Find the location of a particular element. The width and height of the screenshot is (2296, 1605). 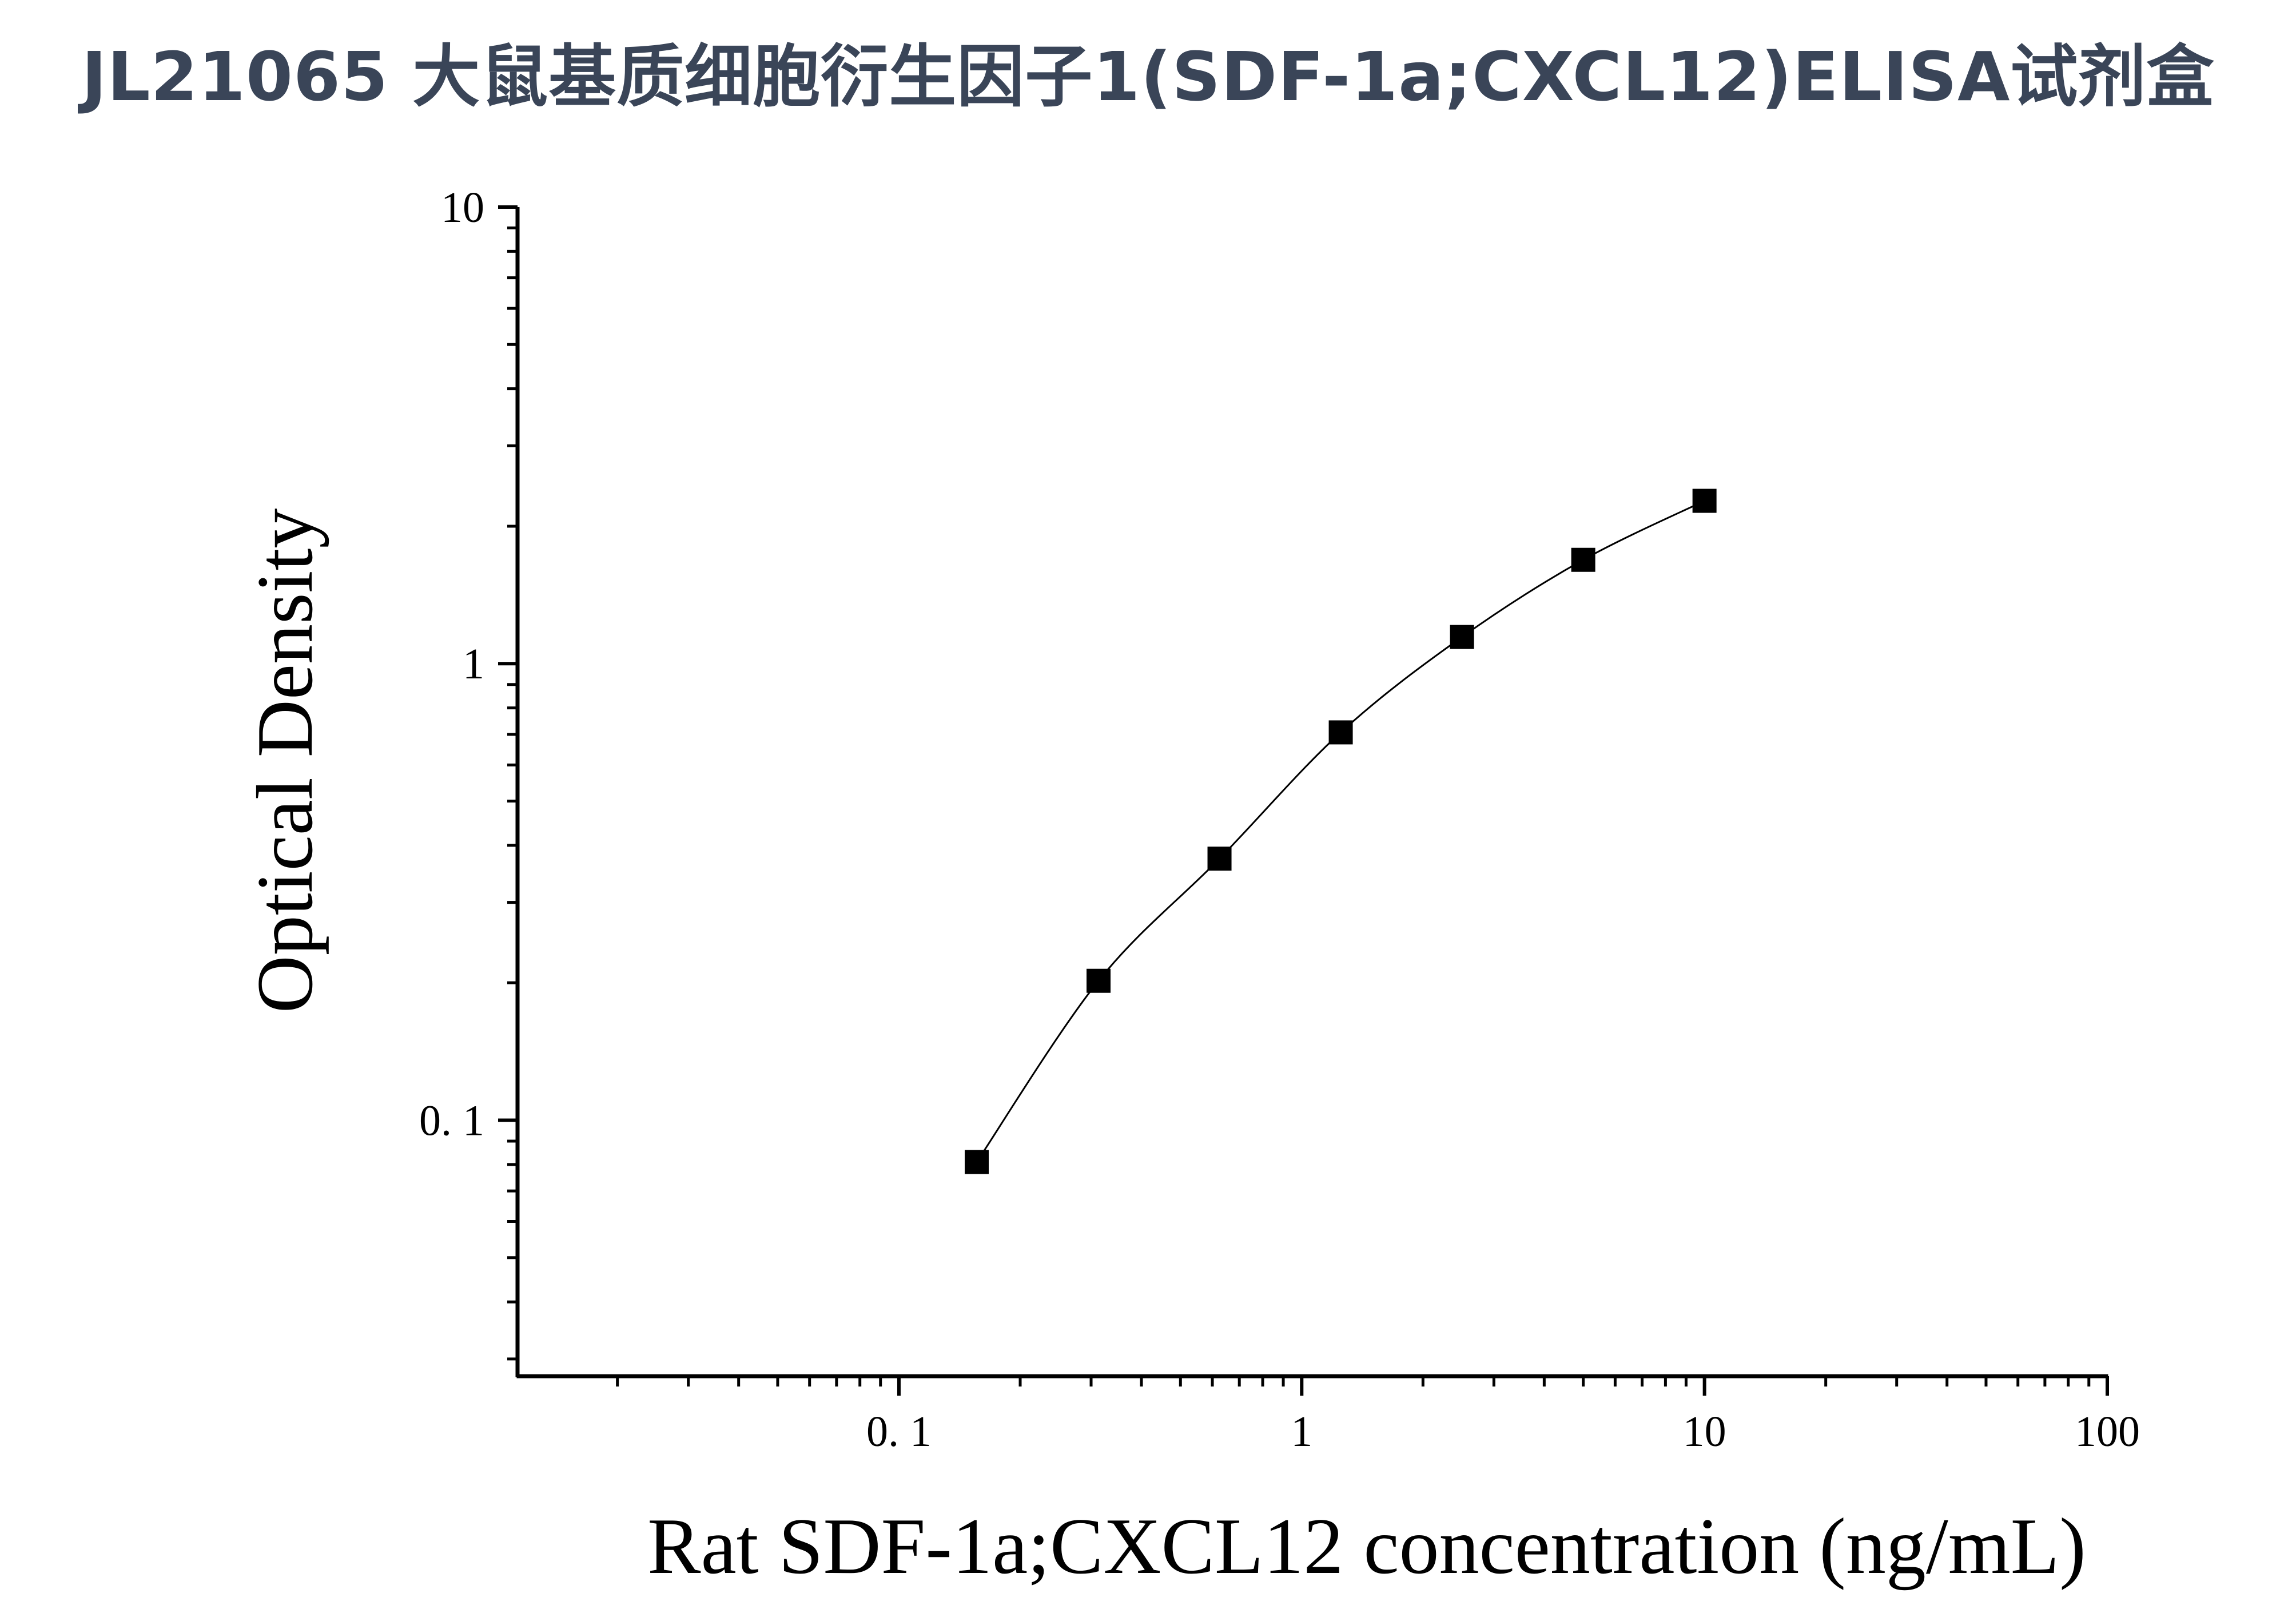

y-tick-label: 0. 1 is located at coordinates (452, 1121).